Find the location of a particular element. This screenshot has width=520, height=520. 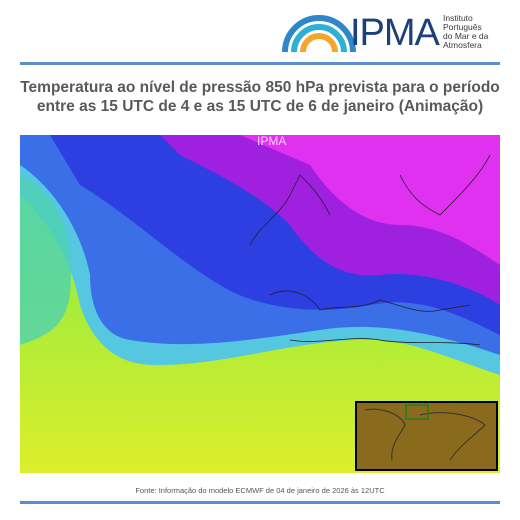

watermark: IPMA is located at coordinates (271, 141).